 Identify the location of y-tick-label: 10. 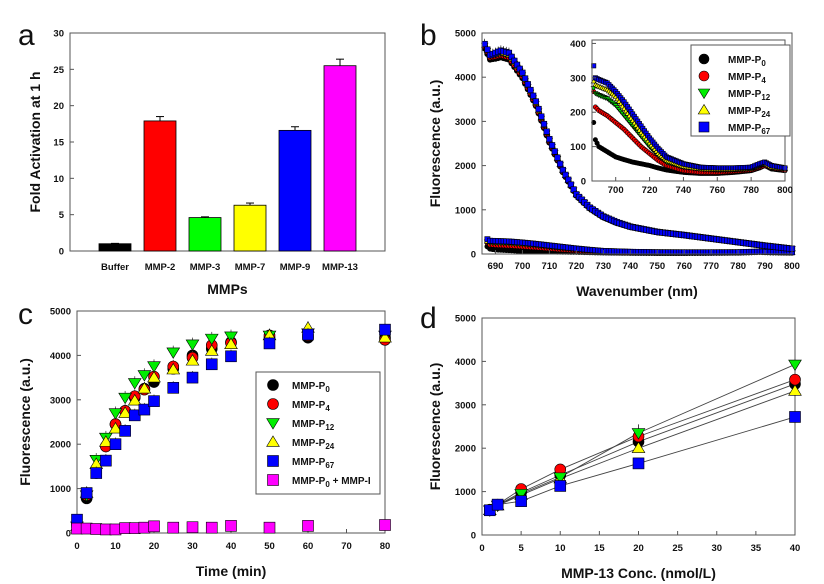
(58, 179).